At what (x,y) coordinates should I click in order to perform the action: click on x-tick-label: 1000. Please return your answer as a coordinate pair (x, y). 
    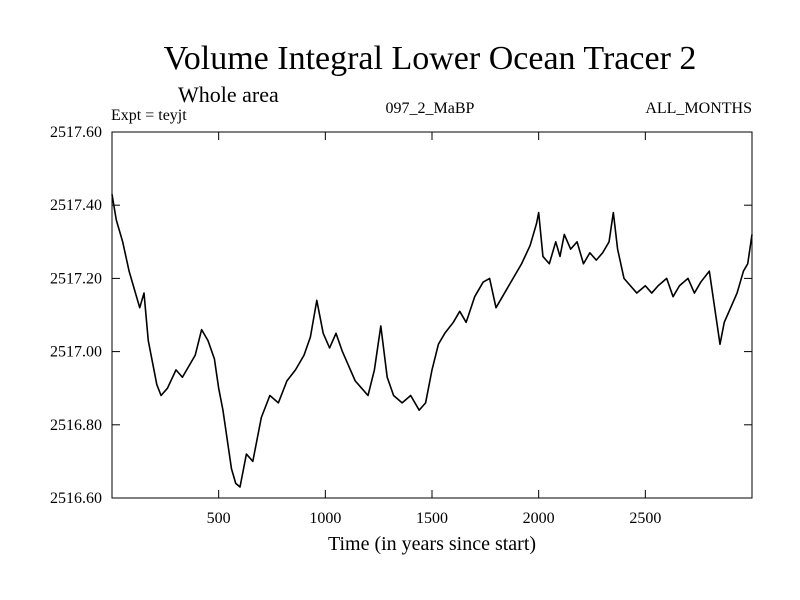
    Looking at the image, I should click on (325, 518).